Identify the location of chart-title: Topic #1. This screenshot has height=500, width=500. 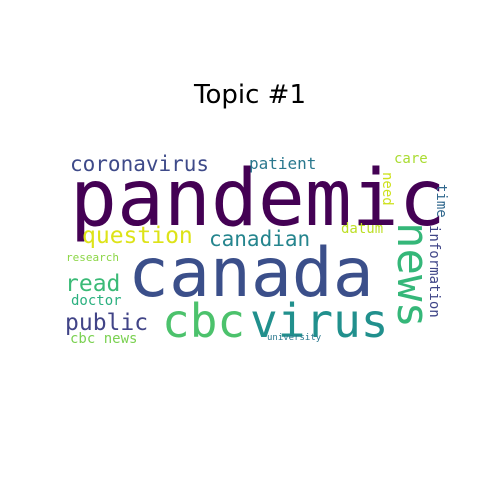
(250, 95).